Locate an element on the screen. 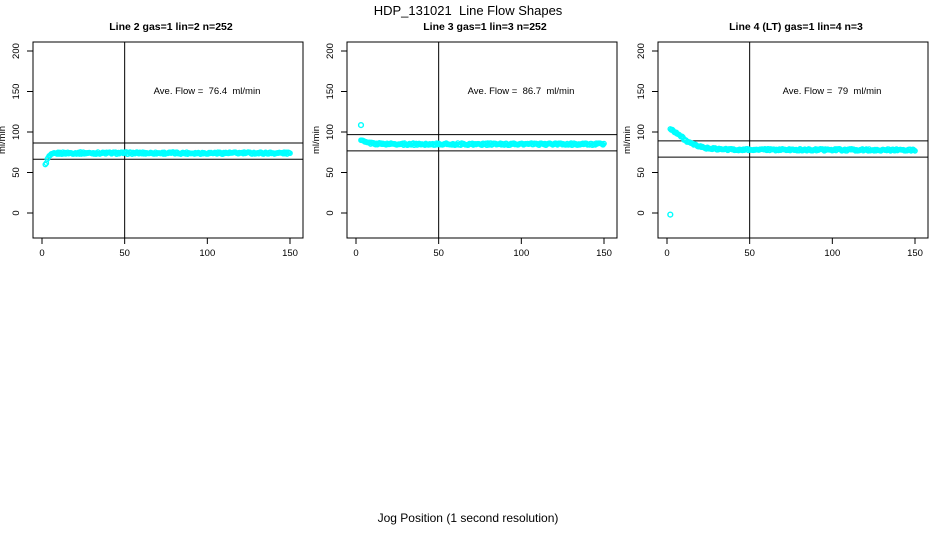  ave-flow-annotation-line4: Ave. Flow = 79 ml/min is located at coordinates (832, 91).